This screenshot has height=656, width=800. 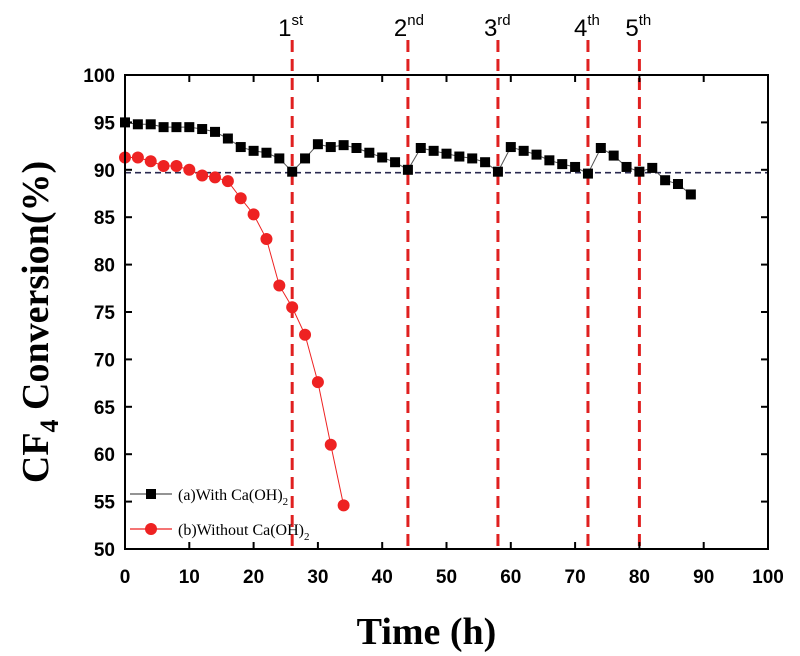 I want to click on y-tick-label: 100, so click(x=99, y=76).